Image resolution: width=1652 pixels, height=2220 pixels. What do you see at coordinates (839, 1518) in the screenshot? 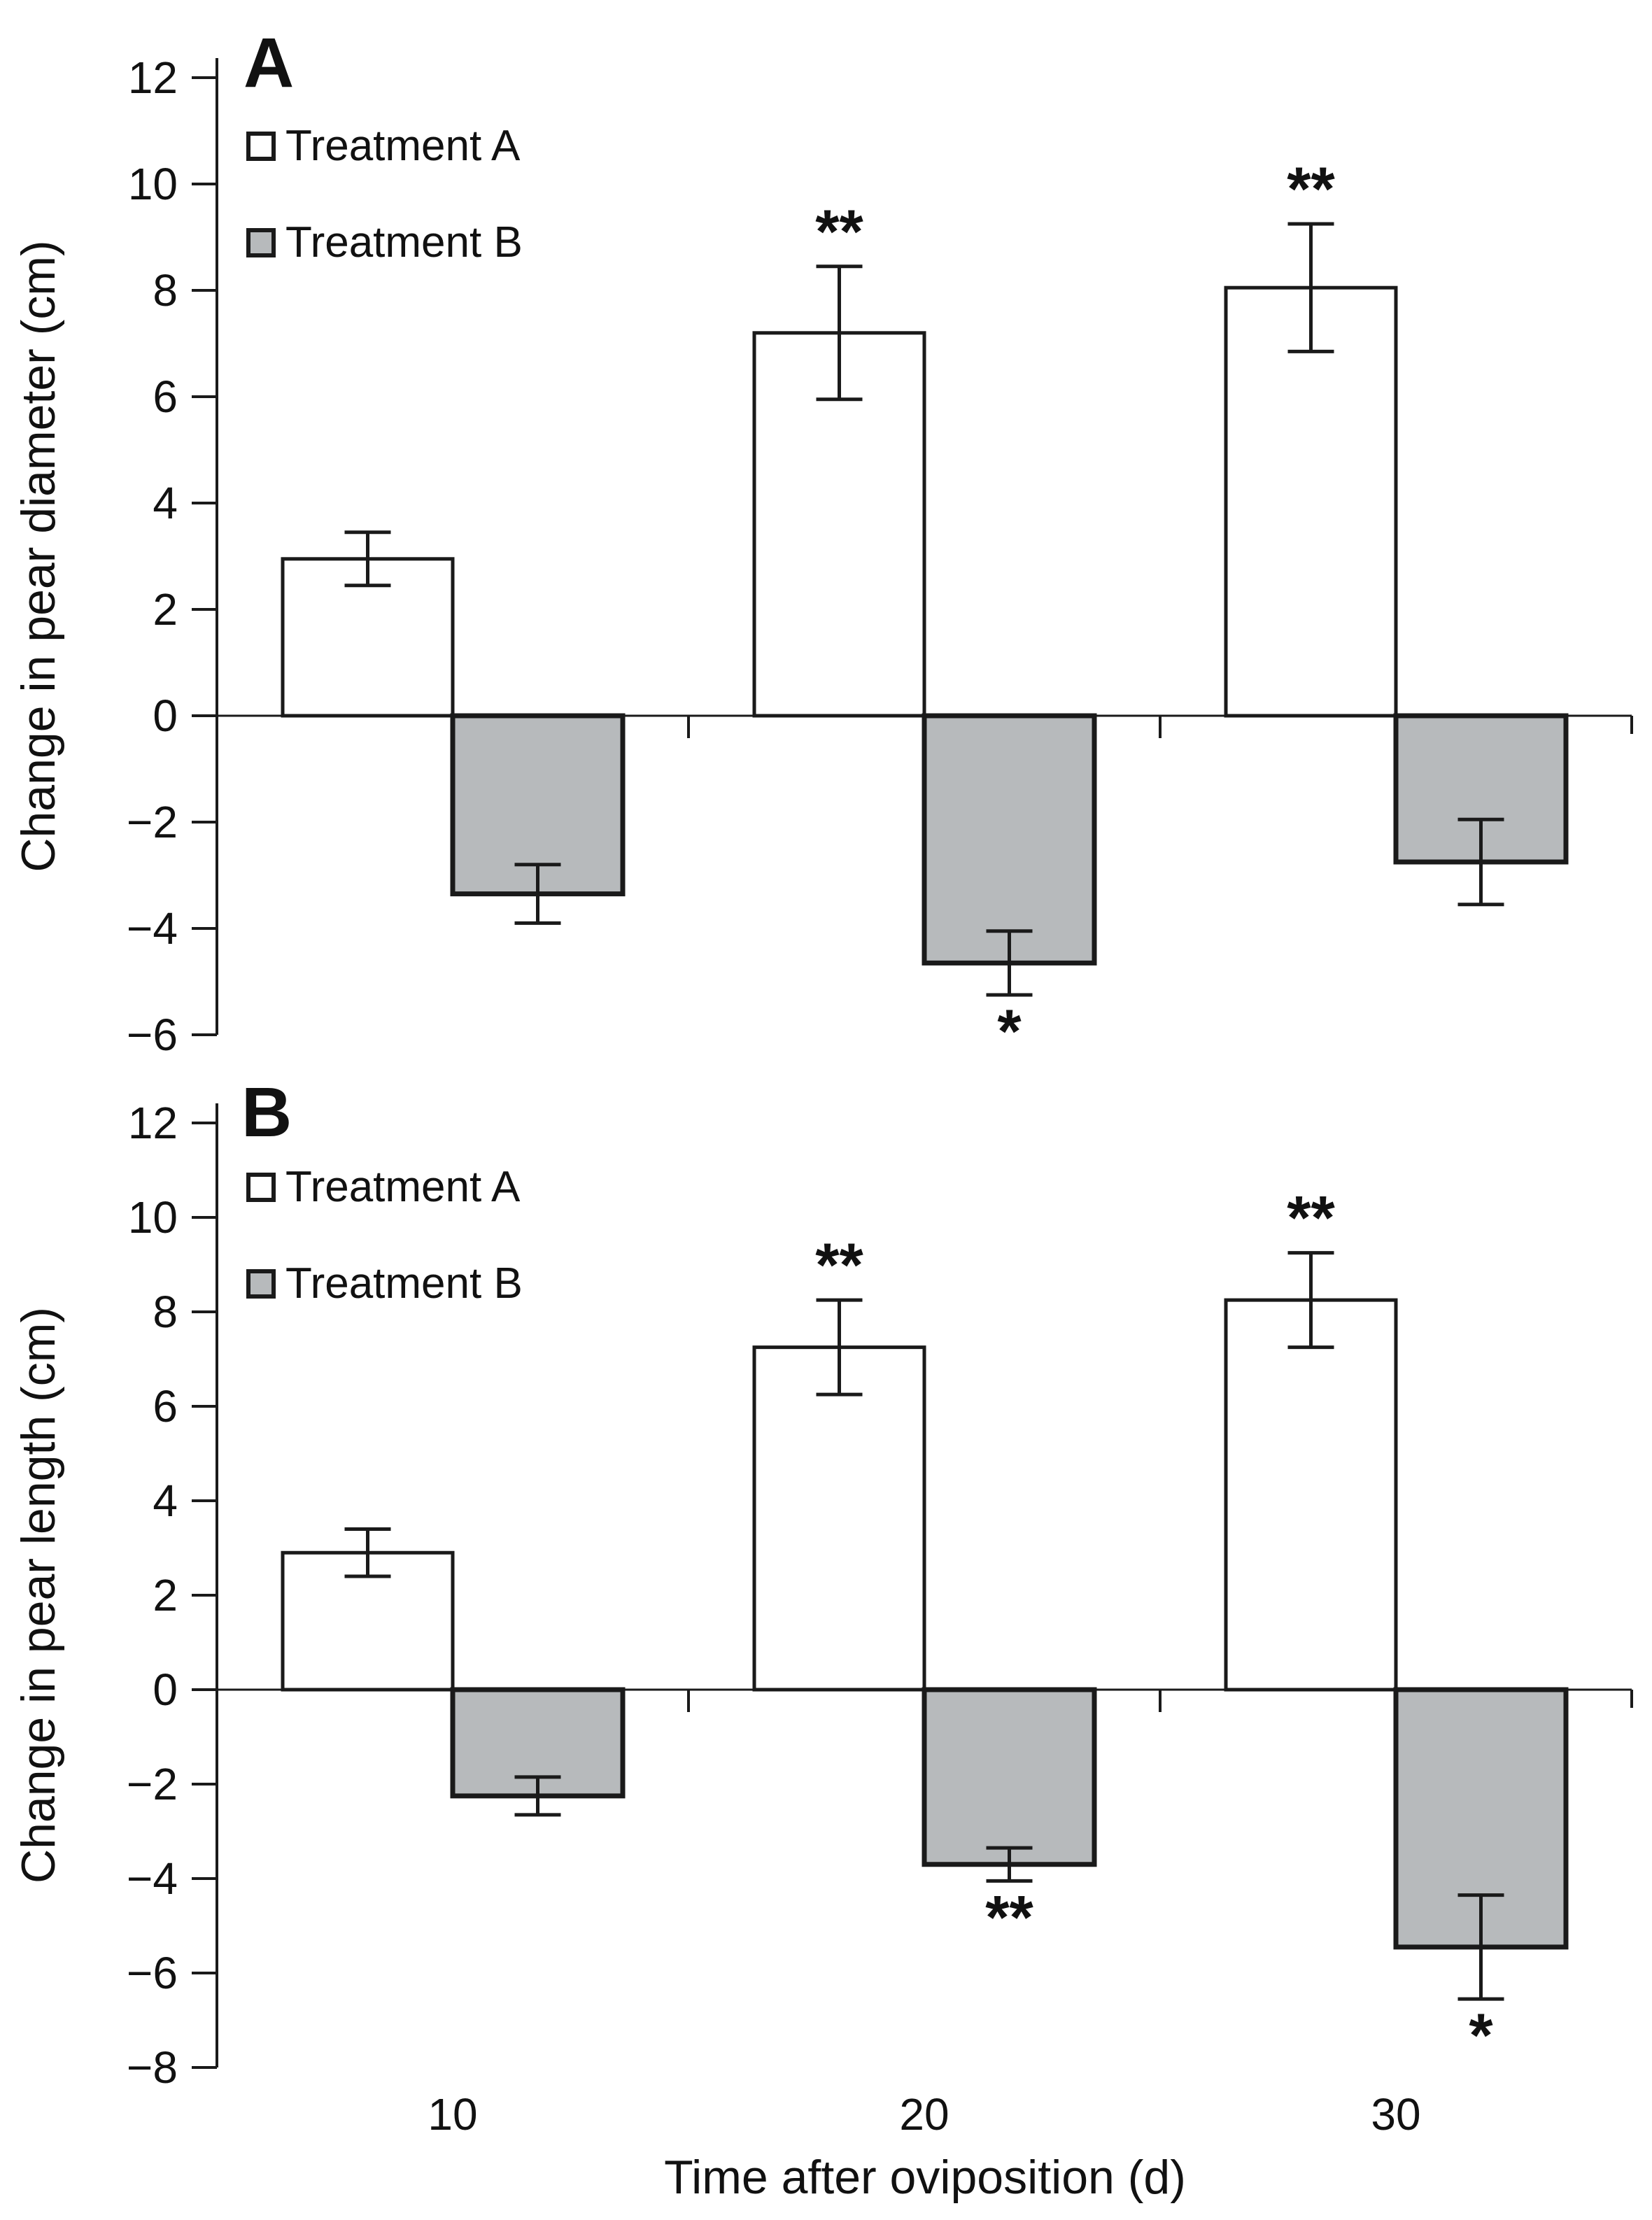
I see `panel-b-bar-treatment-a-20d` at bounding box center [839, 1518].